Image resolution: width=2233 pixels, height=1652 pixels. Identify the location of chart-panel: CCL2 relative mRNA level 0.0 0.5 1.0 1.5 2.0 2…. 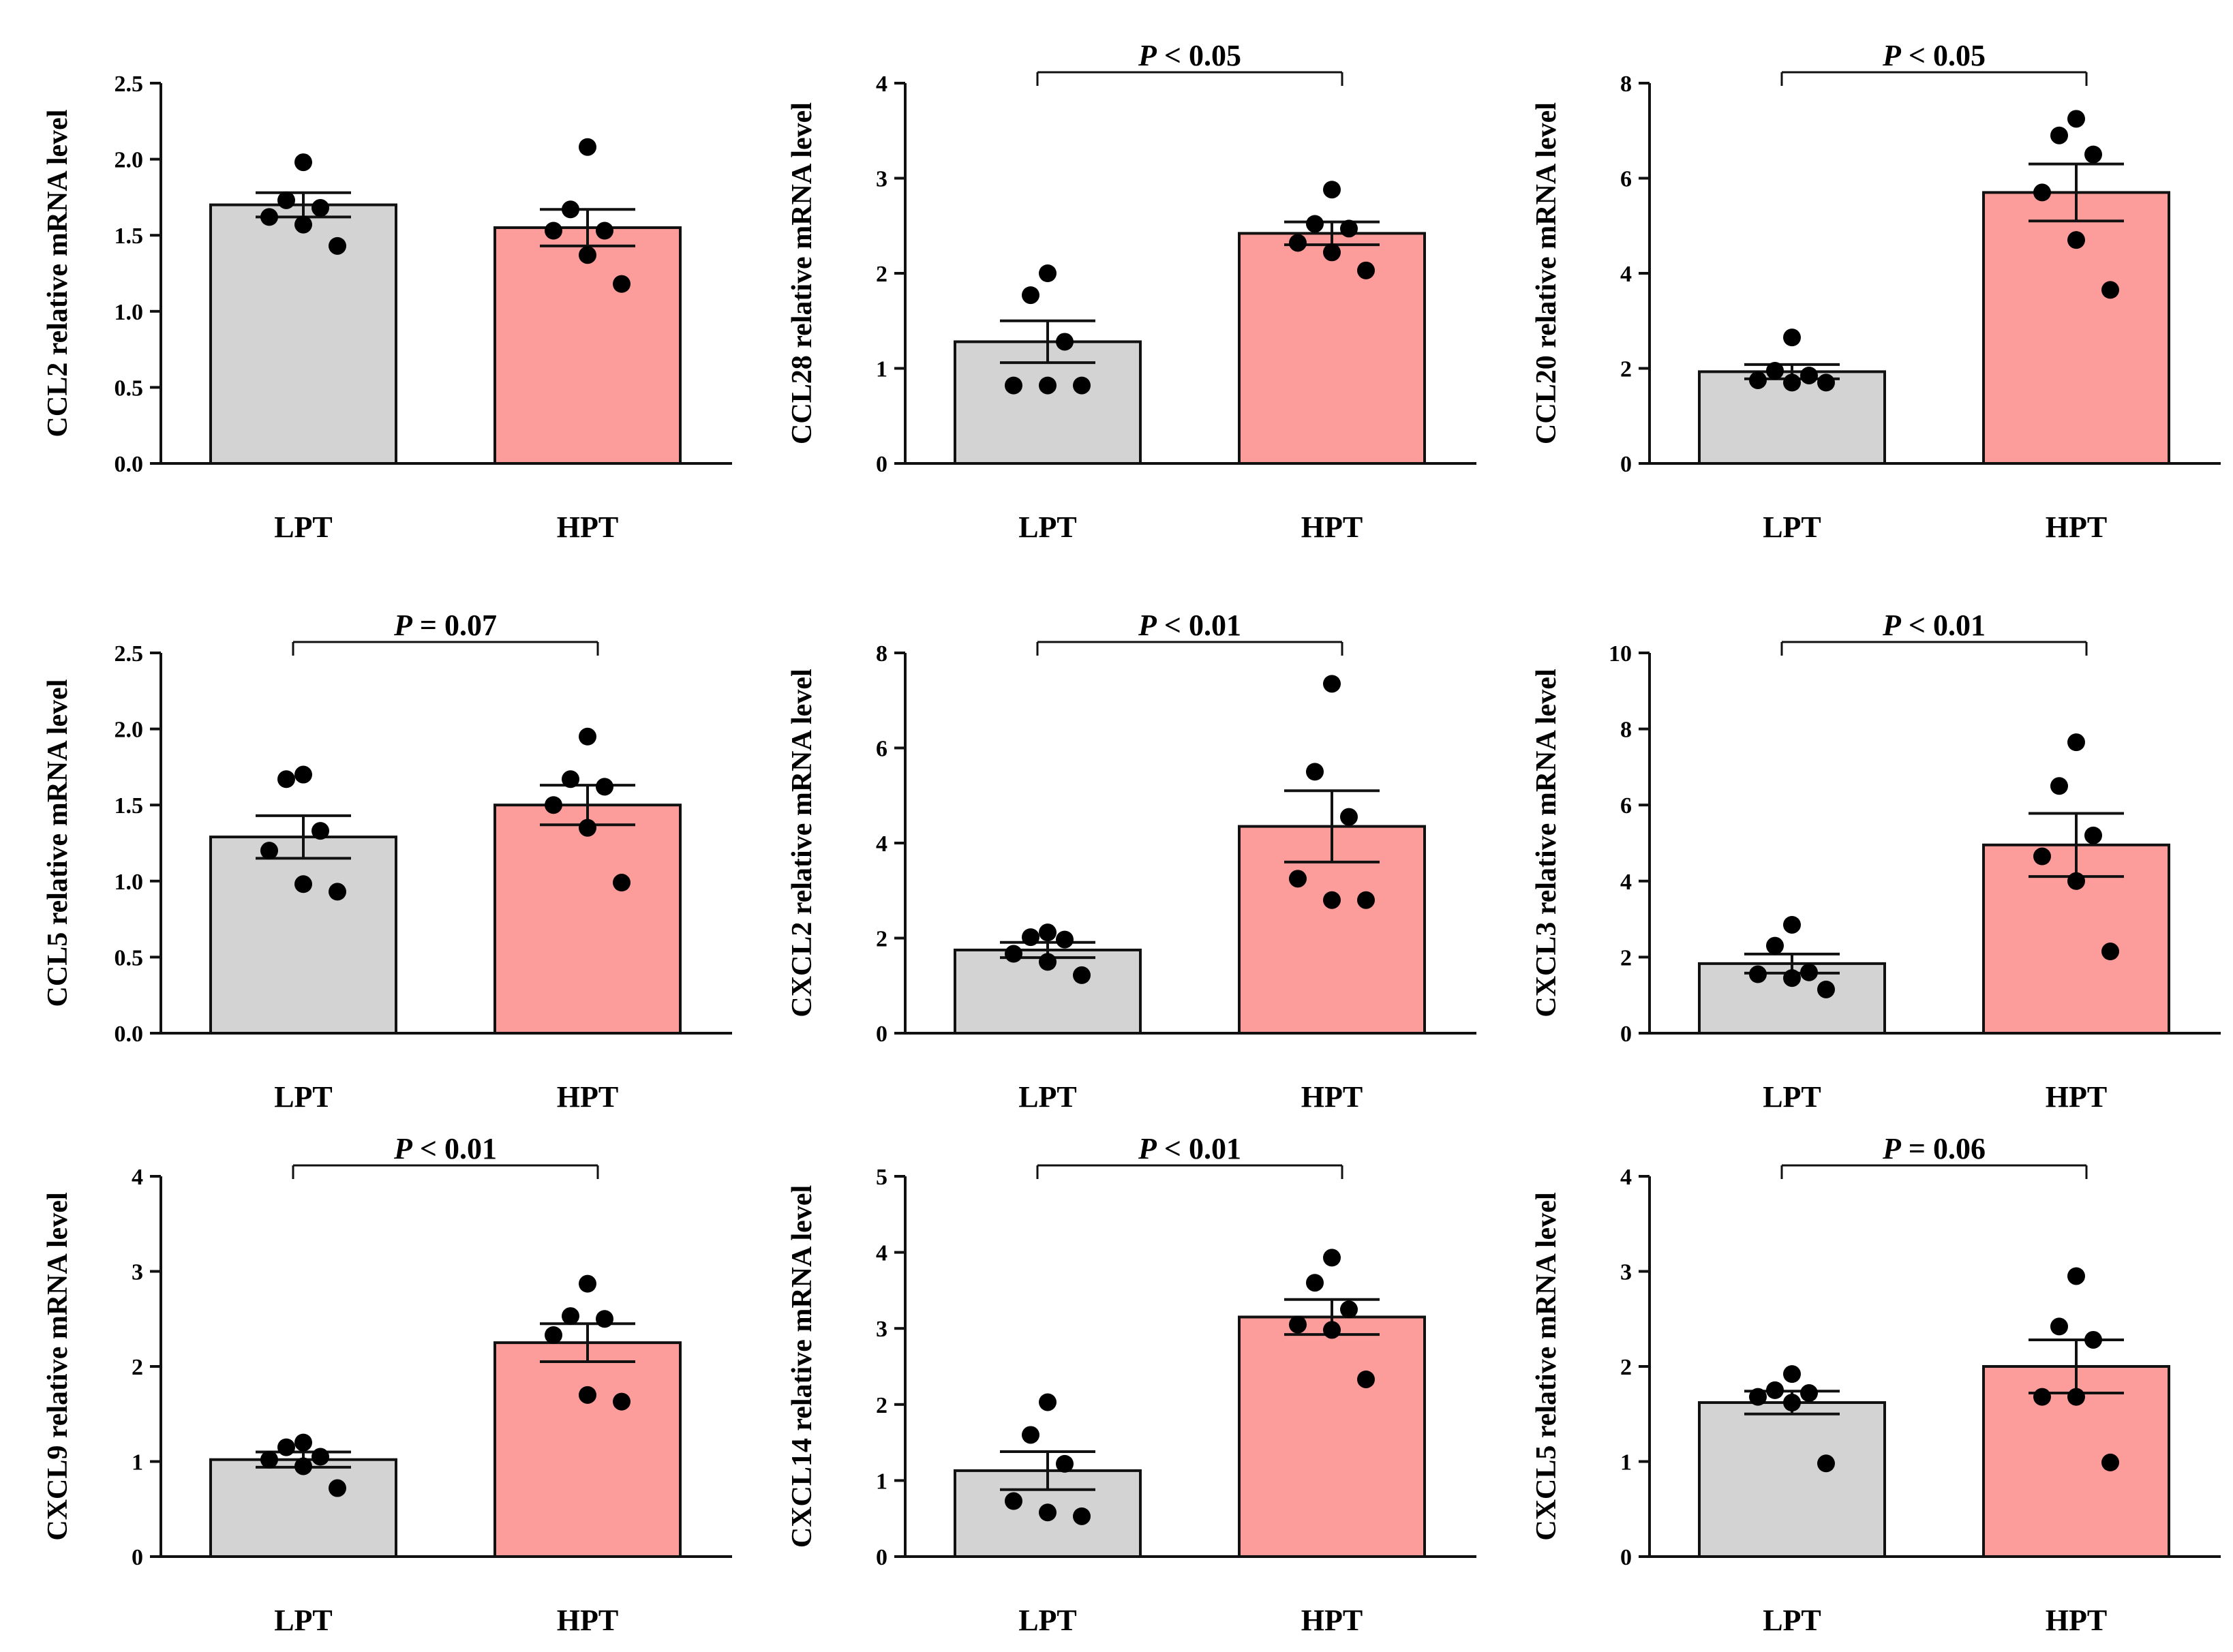
(387, 308).